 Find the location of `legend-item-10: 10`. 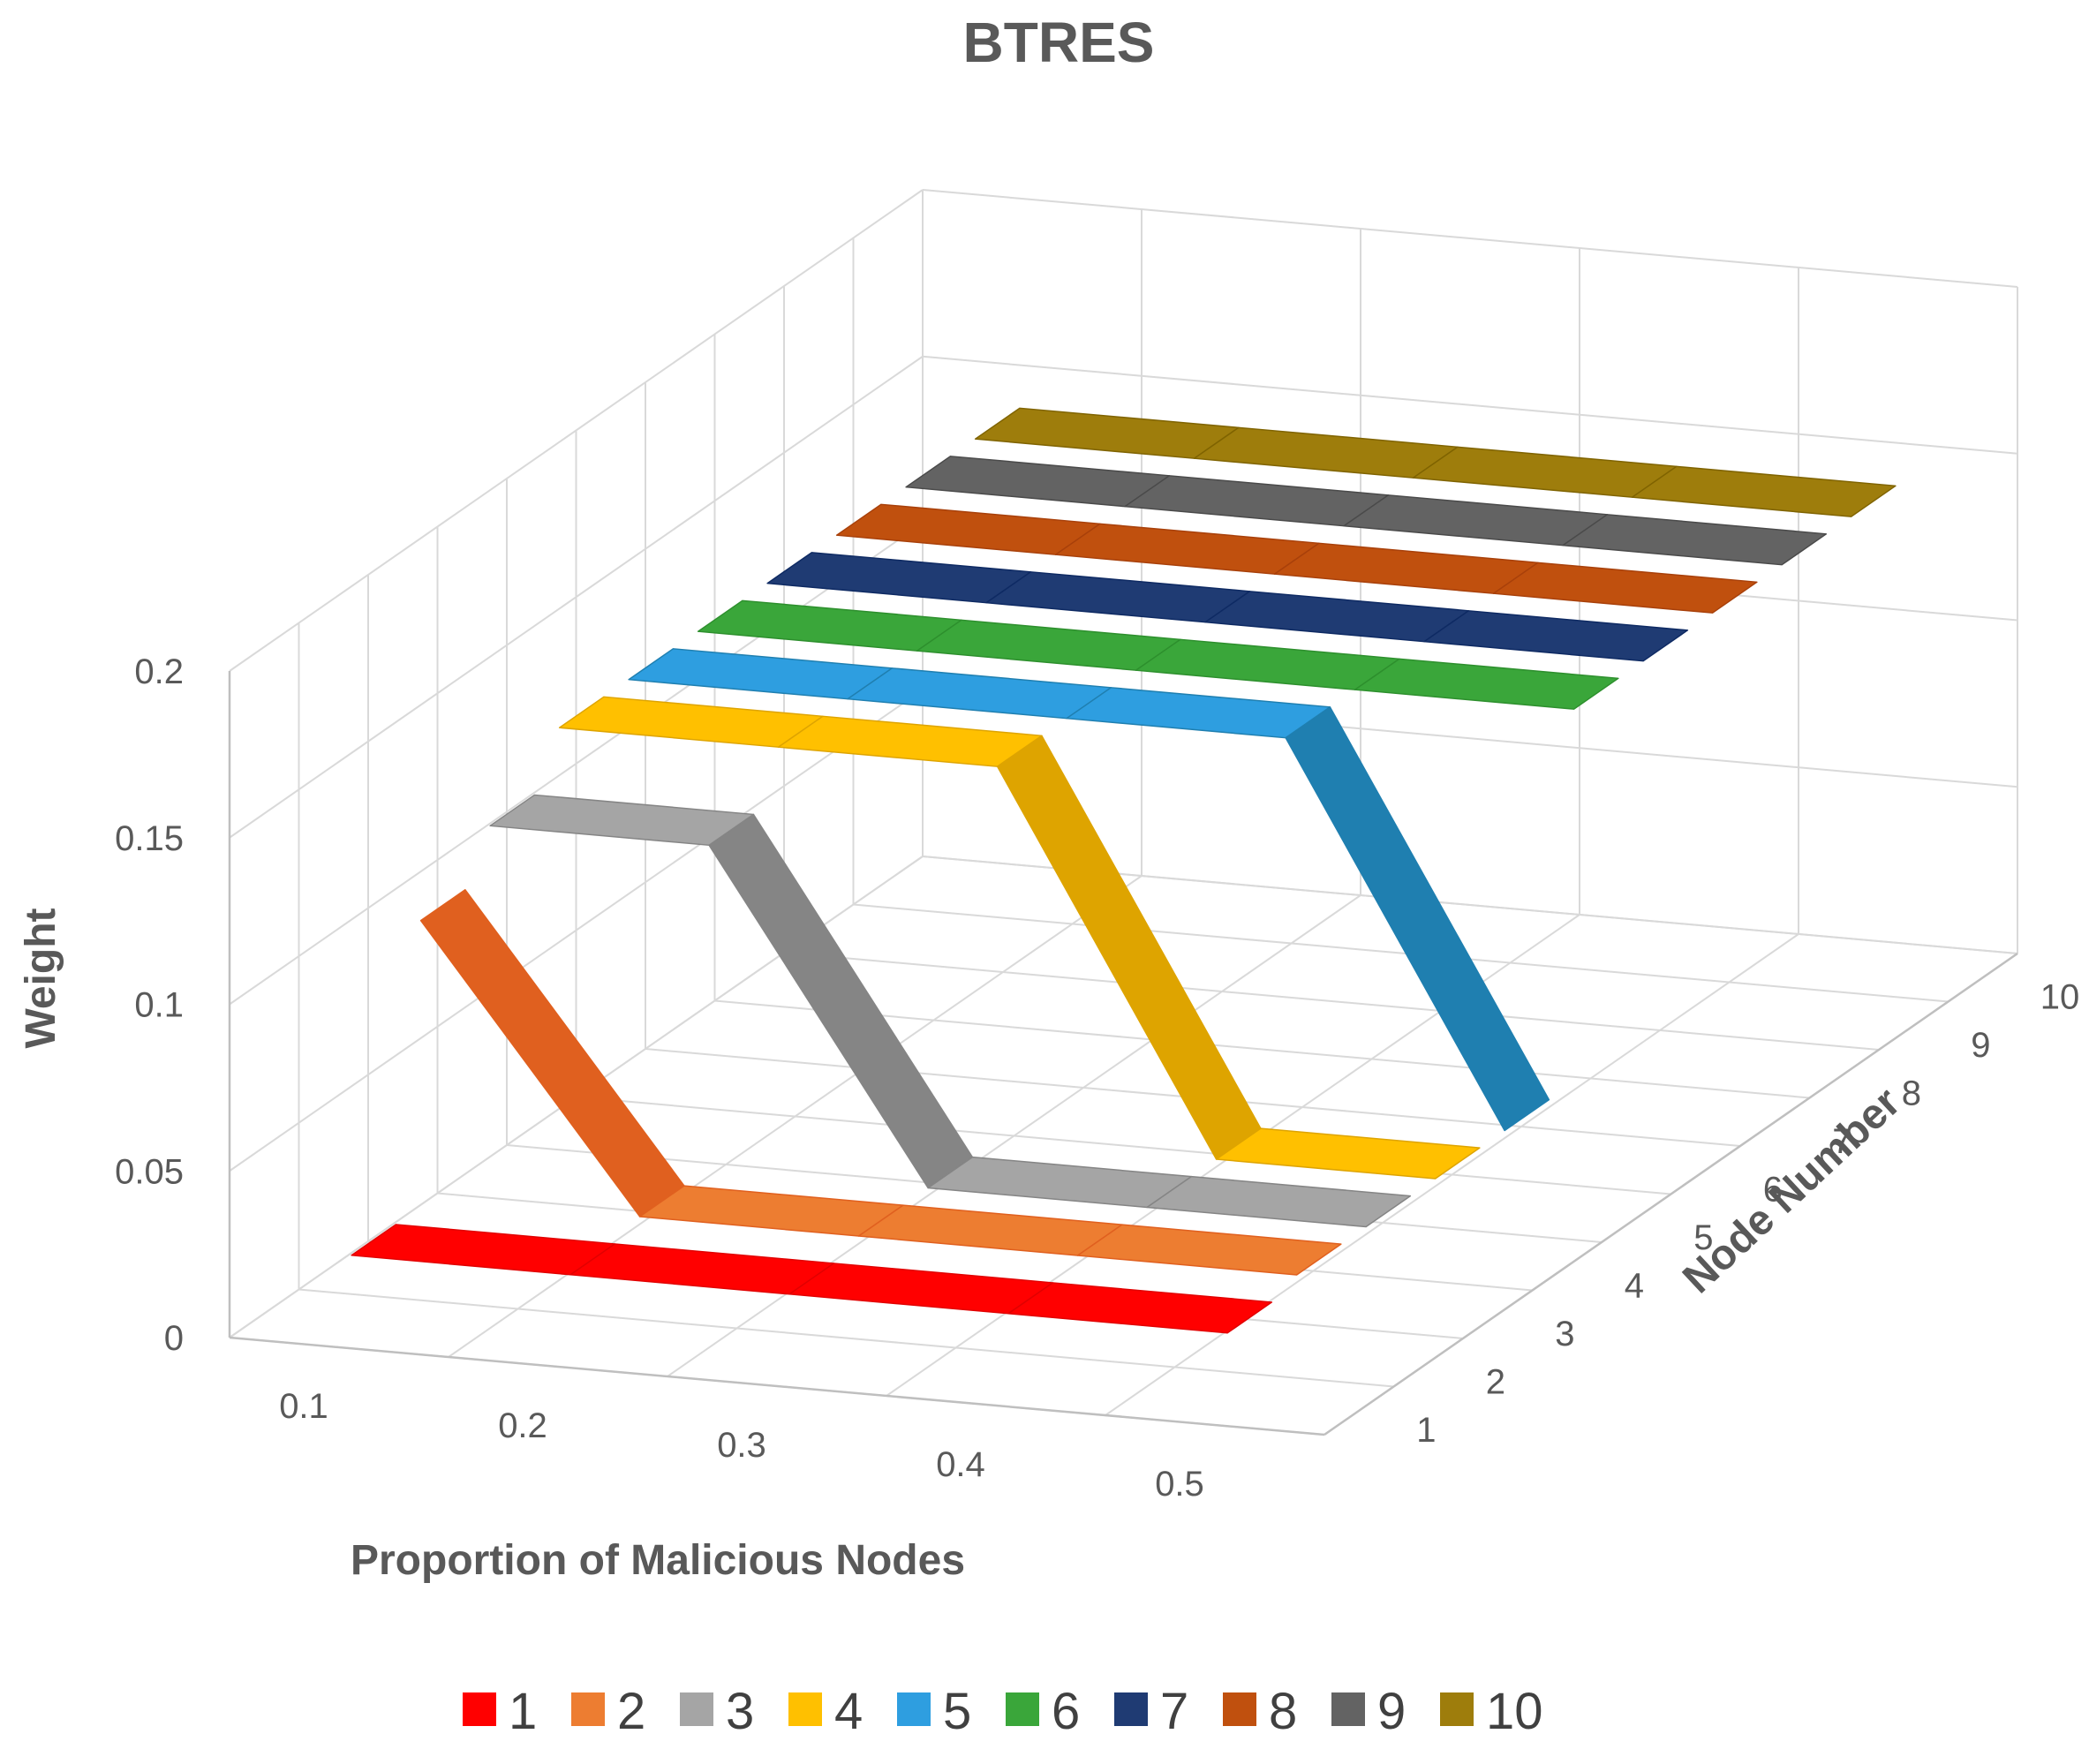

legend-item-10: 10 is located at coordinates (1491, 1711).